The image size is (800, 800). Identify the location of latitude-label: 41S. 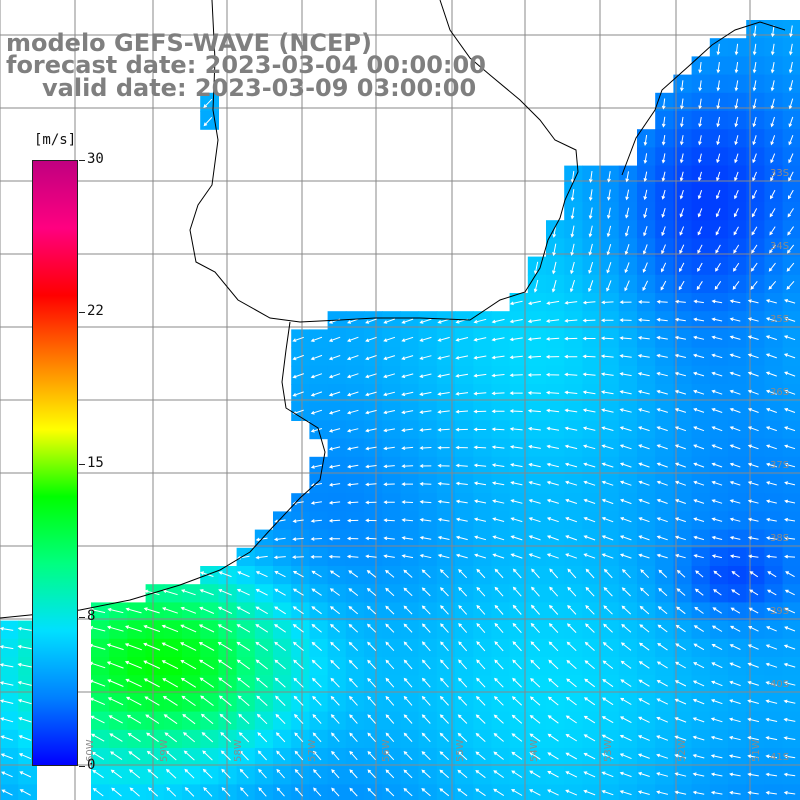
(779, 757).